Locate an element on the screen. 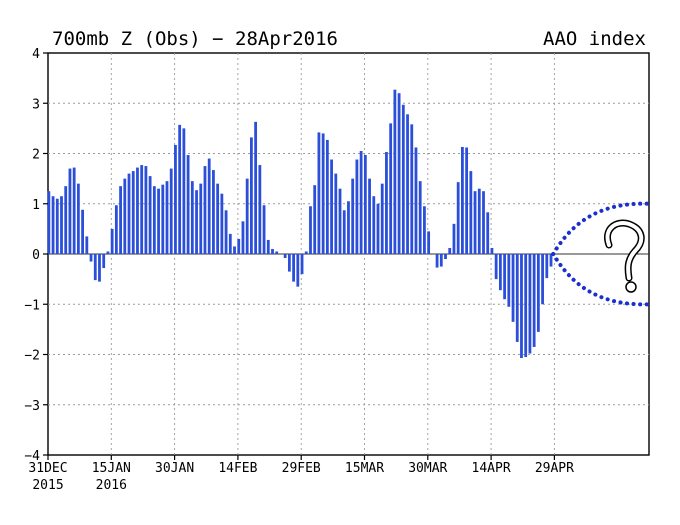 The image size is (680, 525). question-mark-dot is located at coordinates (631, 287).